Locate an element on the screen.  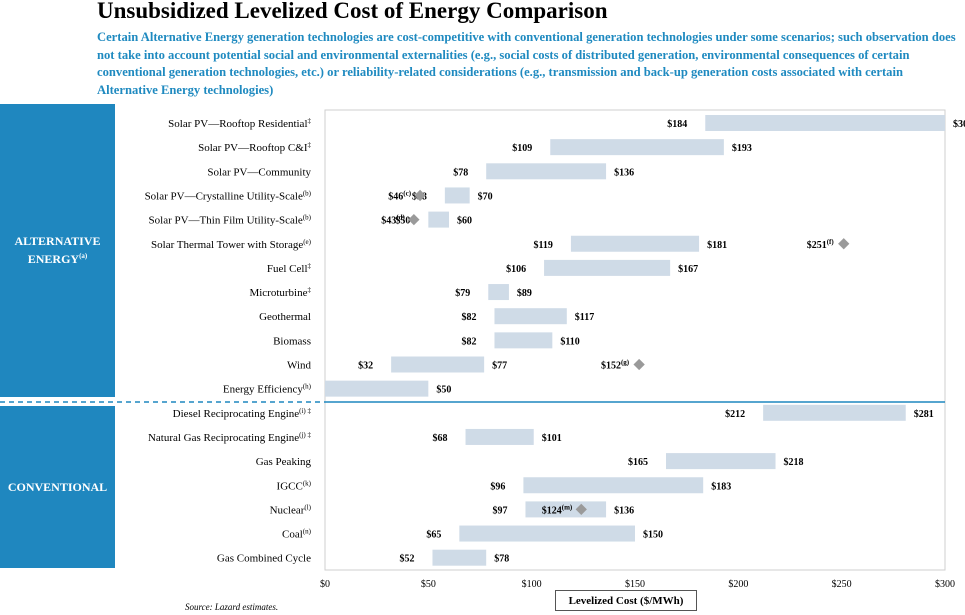
high-value-label: $117 is located at coordinates (584, 317).